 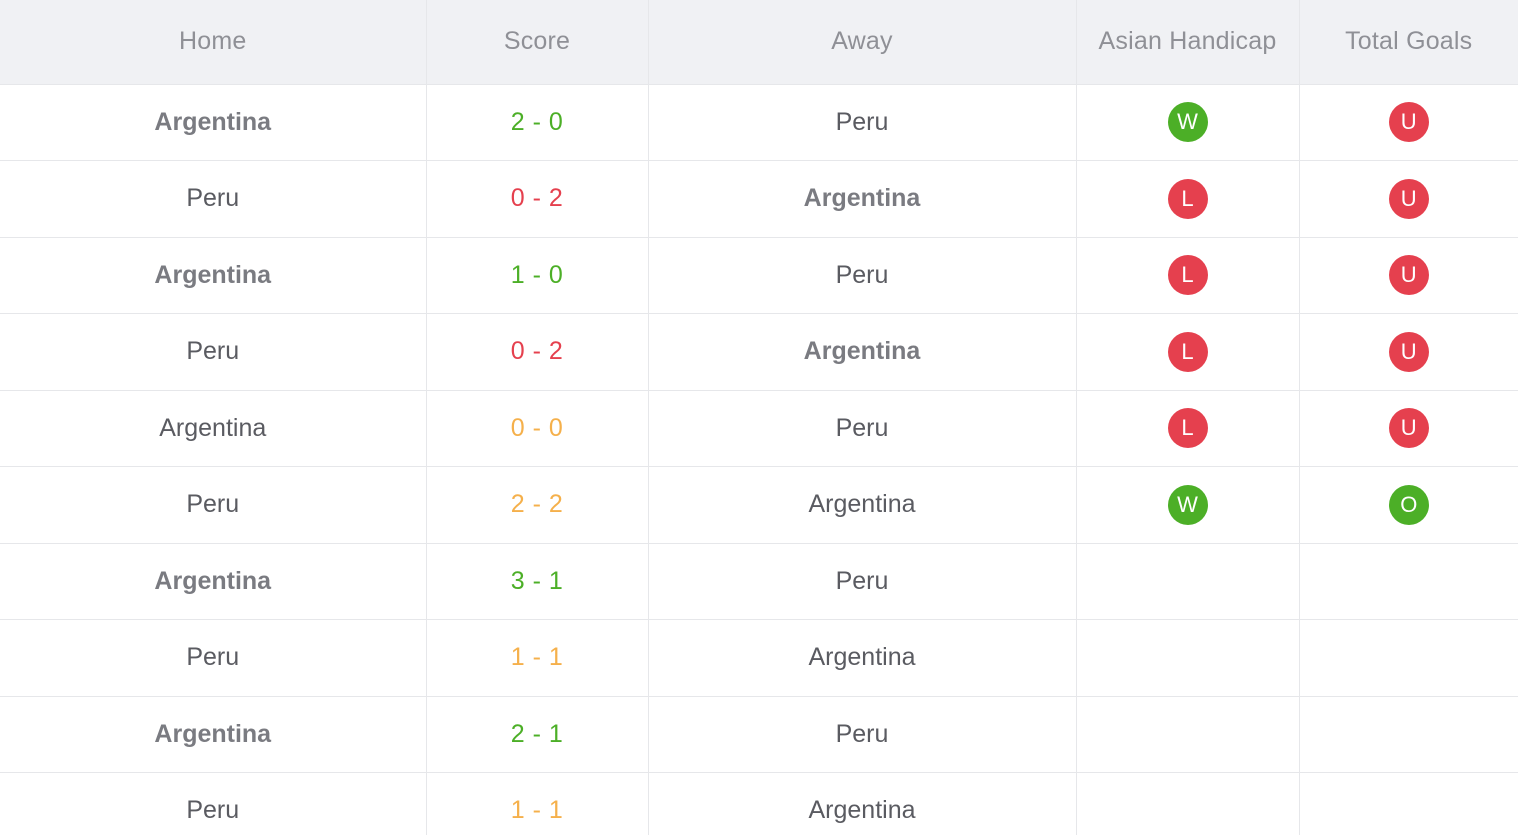 I want to click on column-header-home: Home, so click(x=213, y=42).